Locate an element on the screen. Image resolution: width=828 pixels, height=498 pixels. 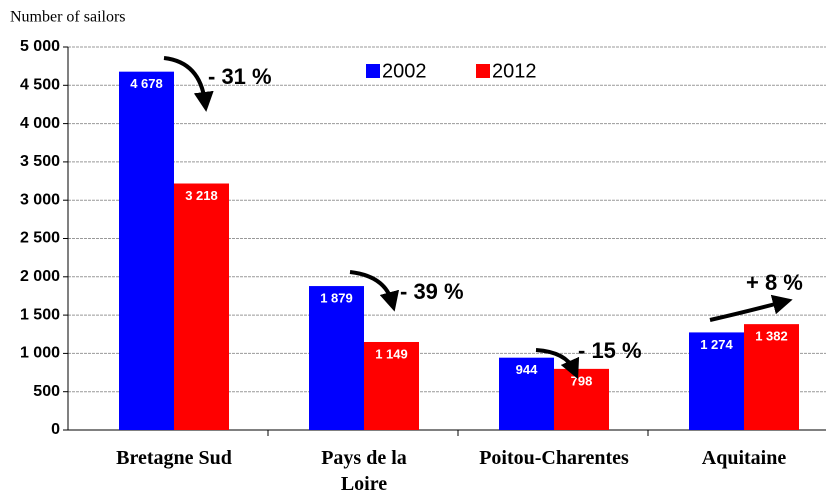
y-tick-label: 0 is located at coordinates (55, 429).